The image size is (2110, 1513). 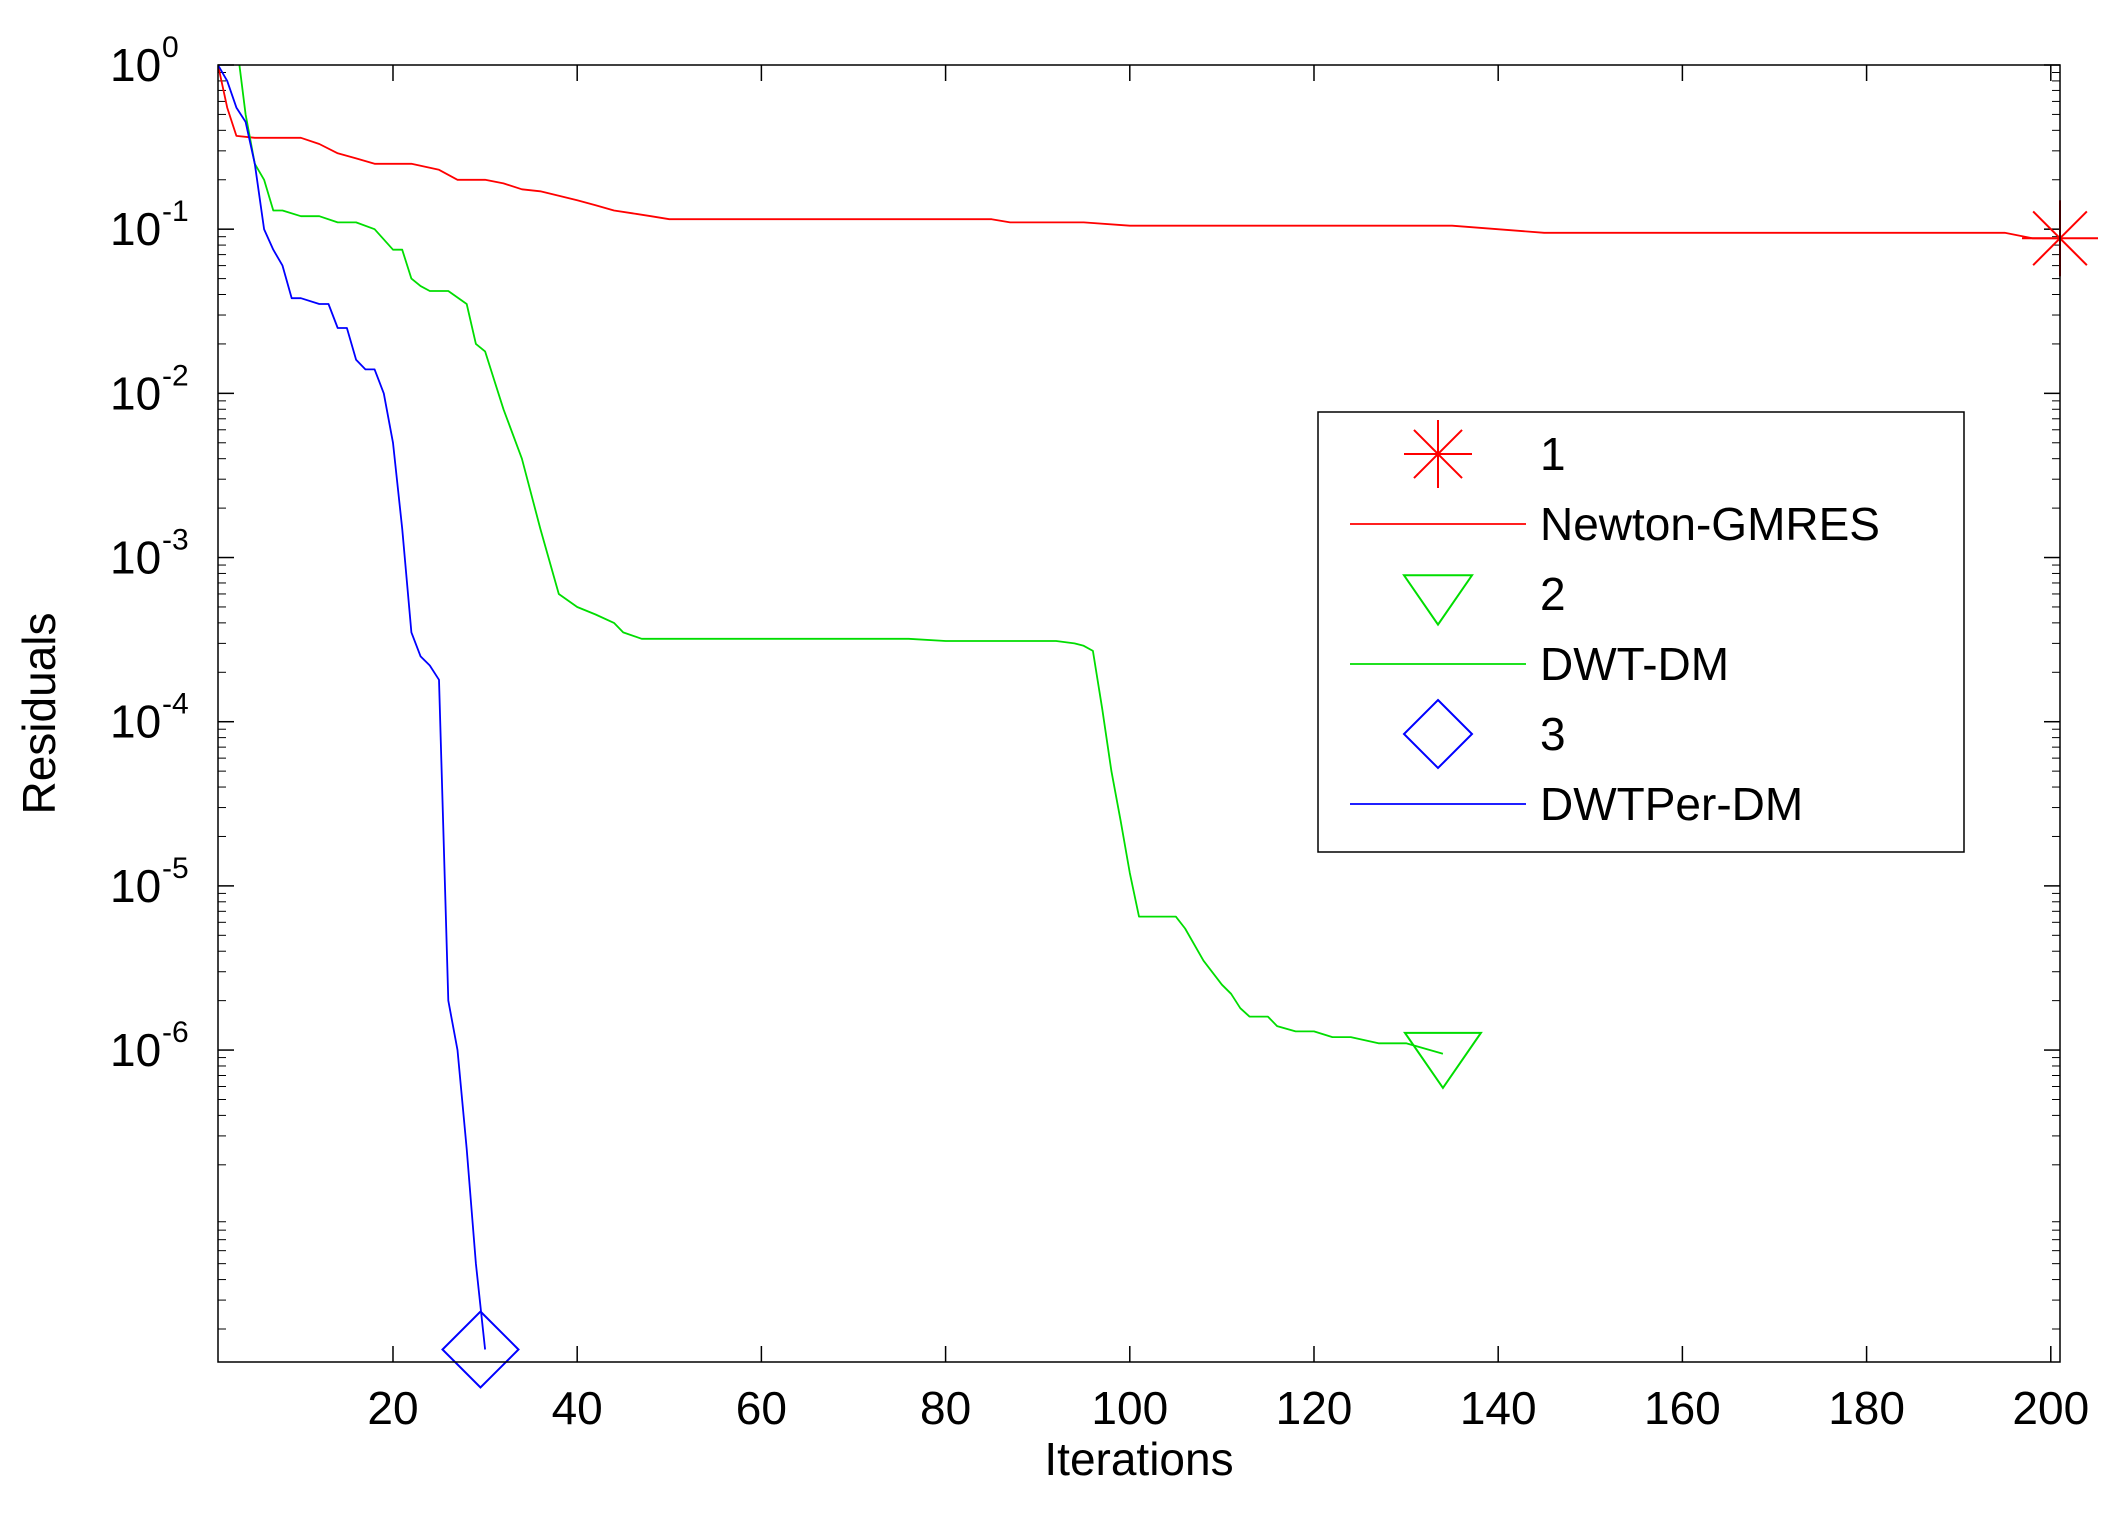 What do you see at coordinates (392, 1408) in the screenshot?
I see `x-tick-label: 20` at bounding box center [392, 1408].